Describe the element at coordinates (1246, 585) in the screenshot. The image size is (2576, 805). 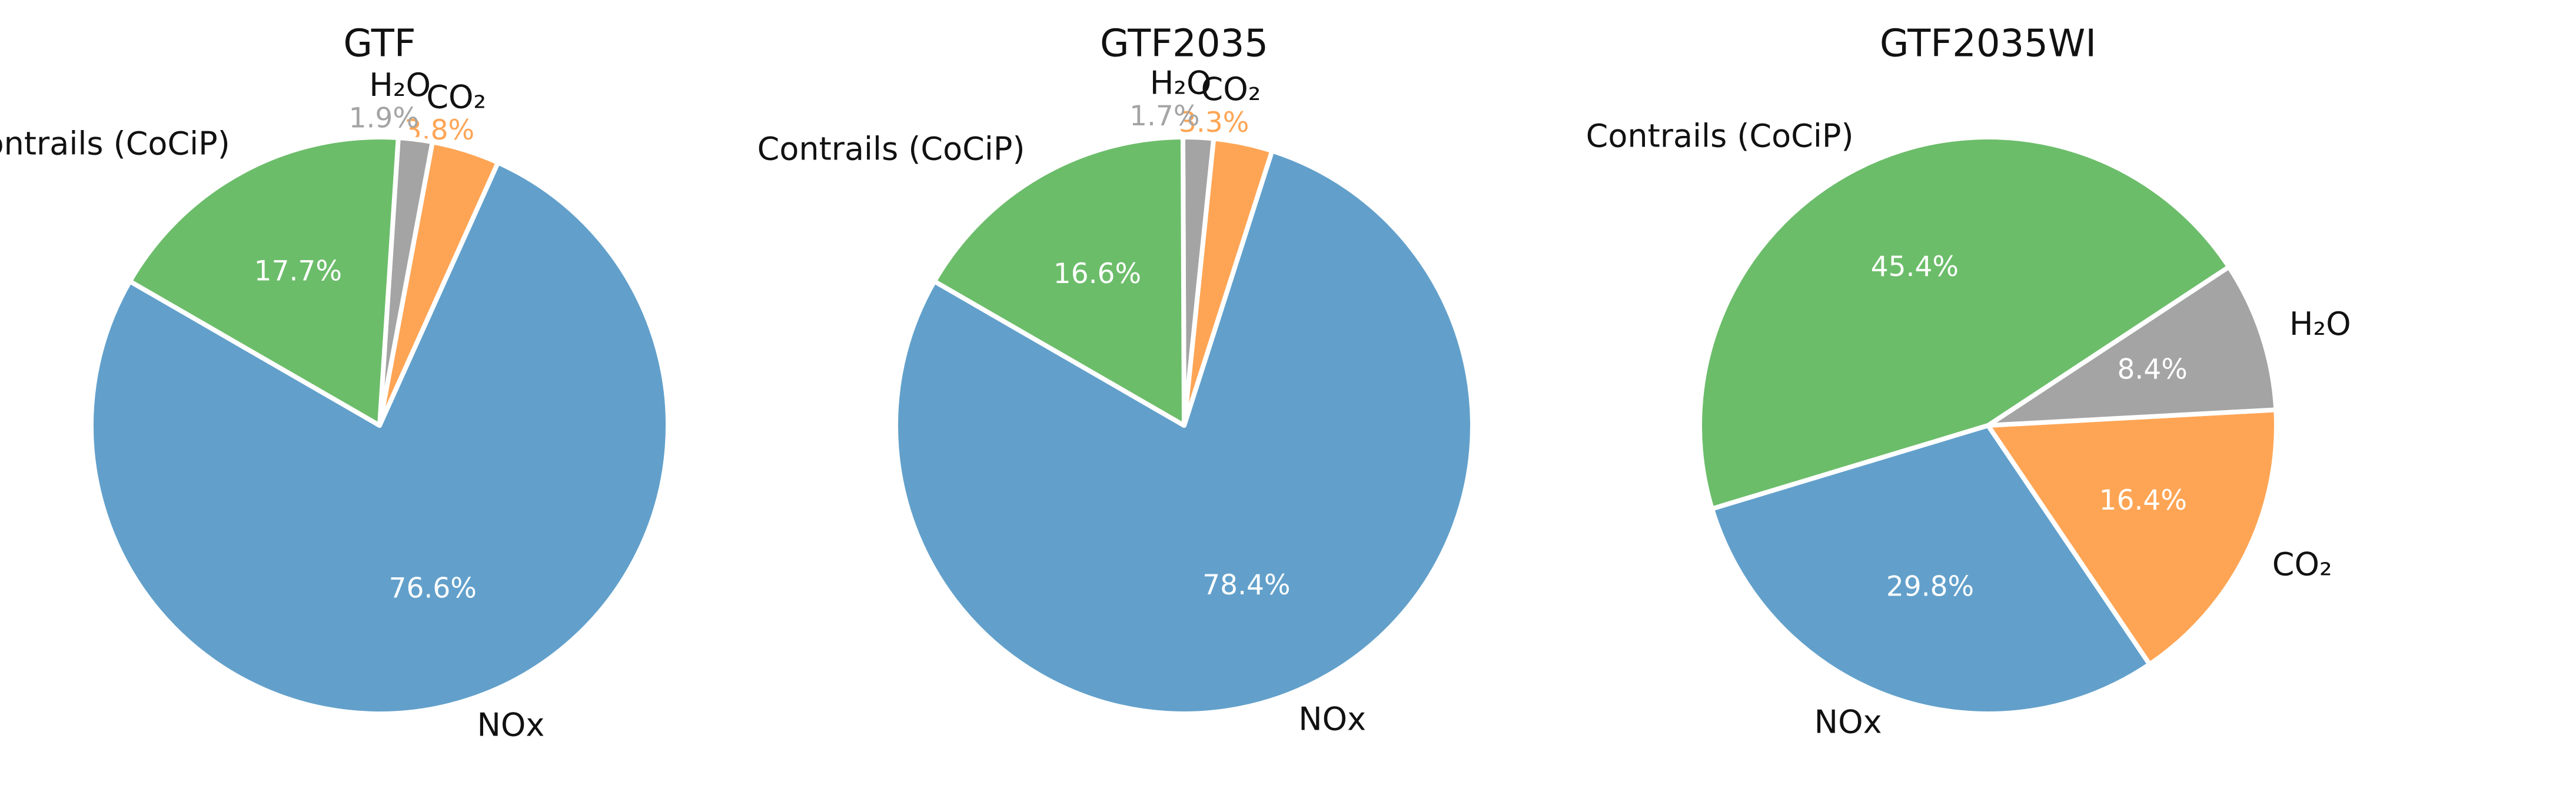
I see `pie-pct-label: 78.4%` at that location.